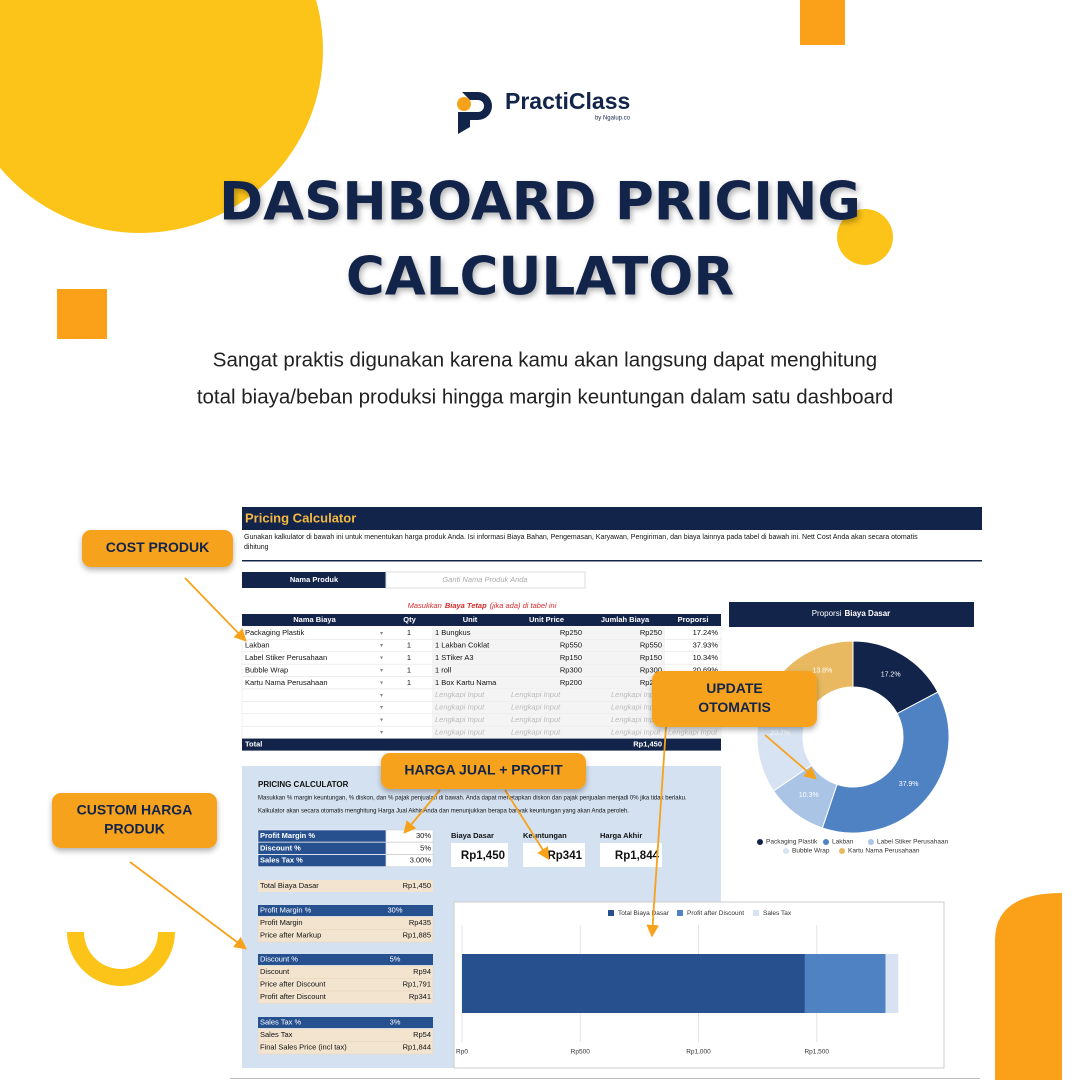 This screenshot has width=1080, height=1080. Describe the element at coordinates (417, 885) in the screenshot. I see `row-value: Rp1,450` at that location.